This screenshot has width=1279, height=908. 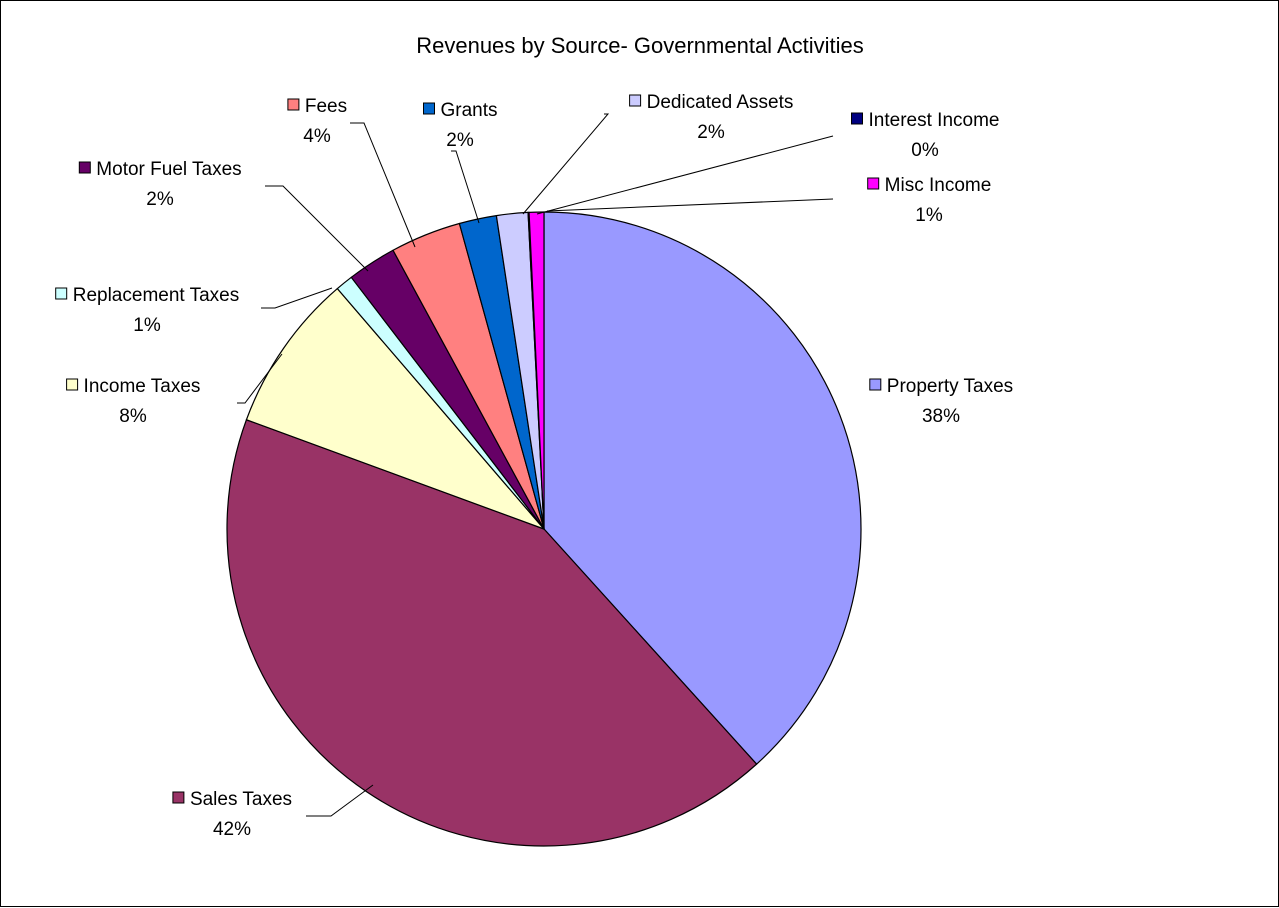 What do you see at coordinates (711, 117) in the screenshot?
I see `slice-label-dedicated-assets: Dedicated Assets 2%` at bounding box center [711, 117].